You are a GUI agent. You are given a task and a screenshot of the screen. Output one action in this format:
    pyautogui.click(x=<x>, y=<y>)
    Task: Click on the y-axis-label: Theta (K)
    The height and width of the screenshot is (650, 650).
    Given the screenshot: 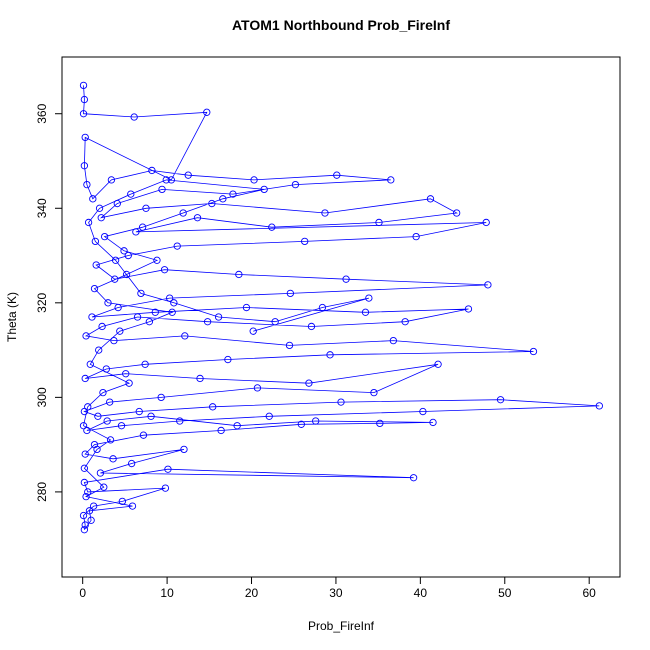 What is the action you would take?
    pyautogui.click(x=12, y=317)
    